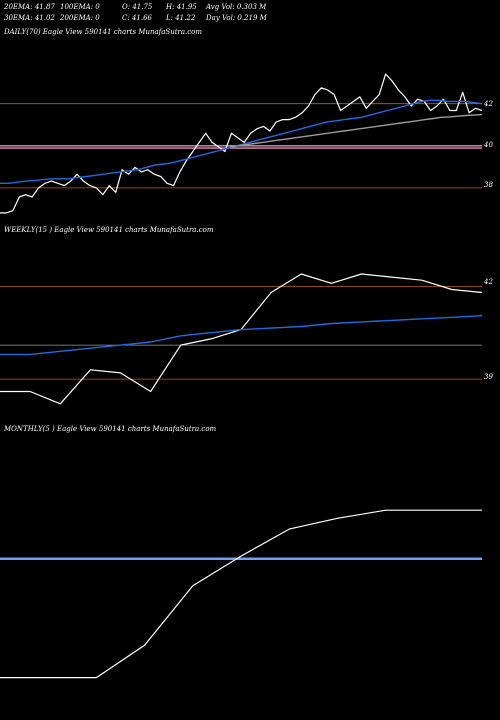  Describe the element at coordinates (137, 18) in the screenshot. I see `stat-close: C: 41.66` at that location.